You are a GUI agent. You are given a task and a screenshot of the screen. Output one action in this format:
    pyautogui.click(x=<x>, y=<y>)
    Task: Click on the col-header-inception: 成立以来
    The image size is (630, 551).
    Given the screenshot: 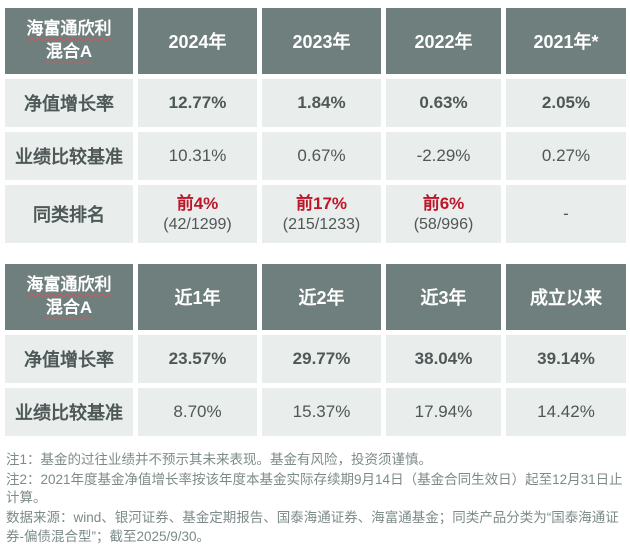 What is the action you would take?
    pyautogui.click(x=566, y=297)
    